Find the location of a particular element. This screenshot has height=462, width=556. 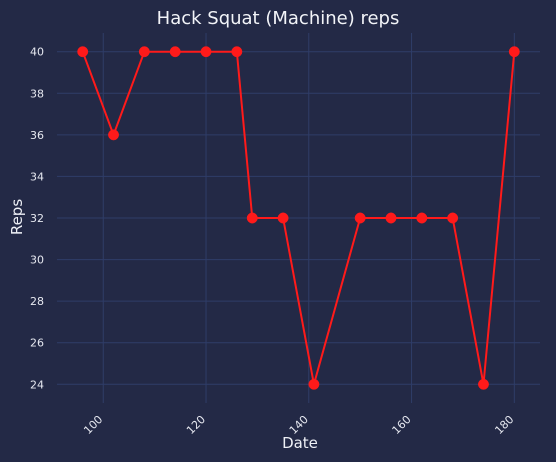

x-tick-label: 100 is located at coordinates (93, 425).